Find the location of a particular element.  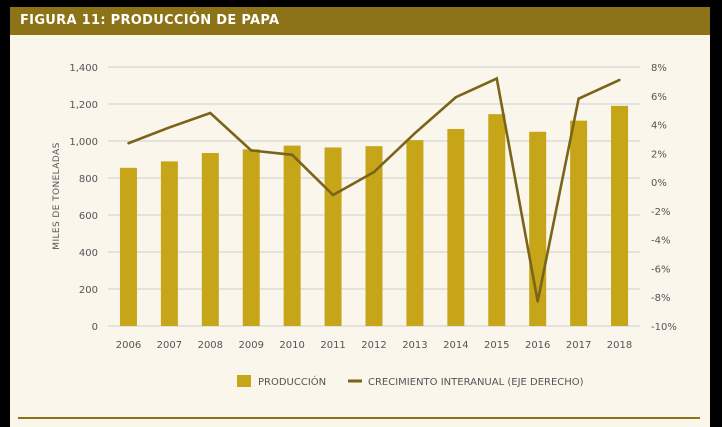

y-axis-label: MILES DE TONELADAS is located at coordinates (57, 195).